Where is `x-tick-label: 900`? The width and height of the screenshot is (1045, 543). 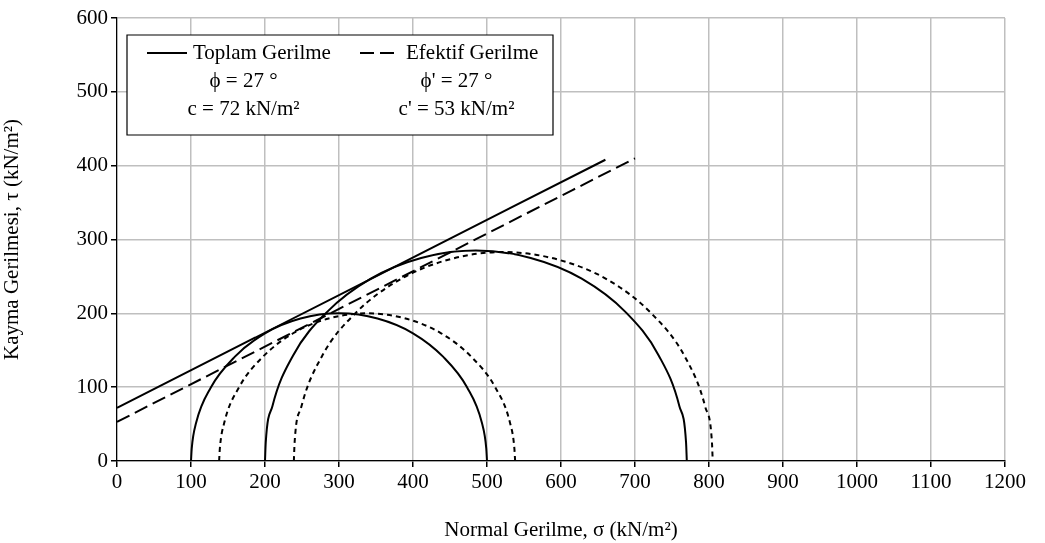
x-tick-label: 900 is located at coordinates (783, 481).